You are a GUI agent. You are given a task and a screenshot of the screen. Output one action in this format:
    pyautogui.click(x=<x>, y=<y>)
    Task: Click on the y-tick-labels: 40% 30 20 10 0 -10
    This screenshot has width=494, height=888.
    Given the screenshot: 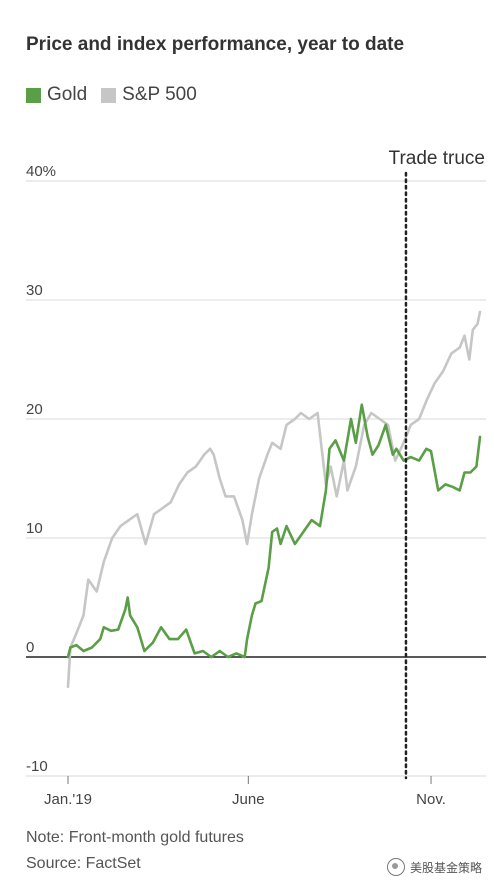 What is the action you would take?
    pyautogui.click(x=41, y=469)
    